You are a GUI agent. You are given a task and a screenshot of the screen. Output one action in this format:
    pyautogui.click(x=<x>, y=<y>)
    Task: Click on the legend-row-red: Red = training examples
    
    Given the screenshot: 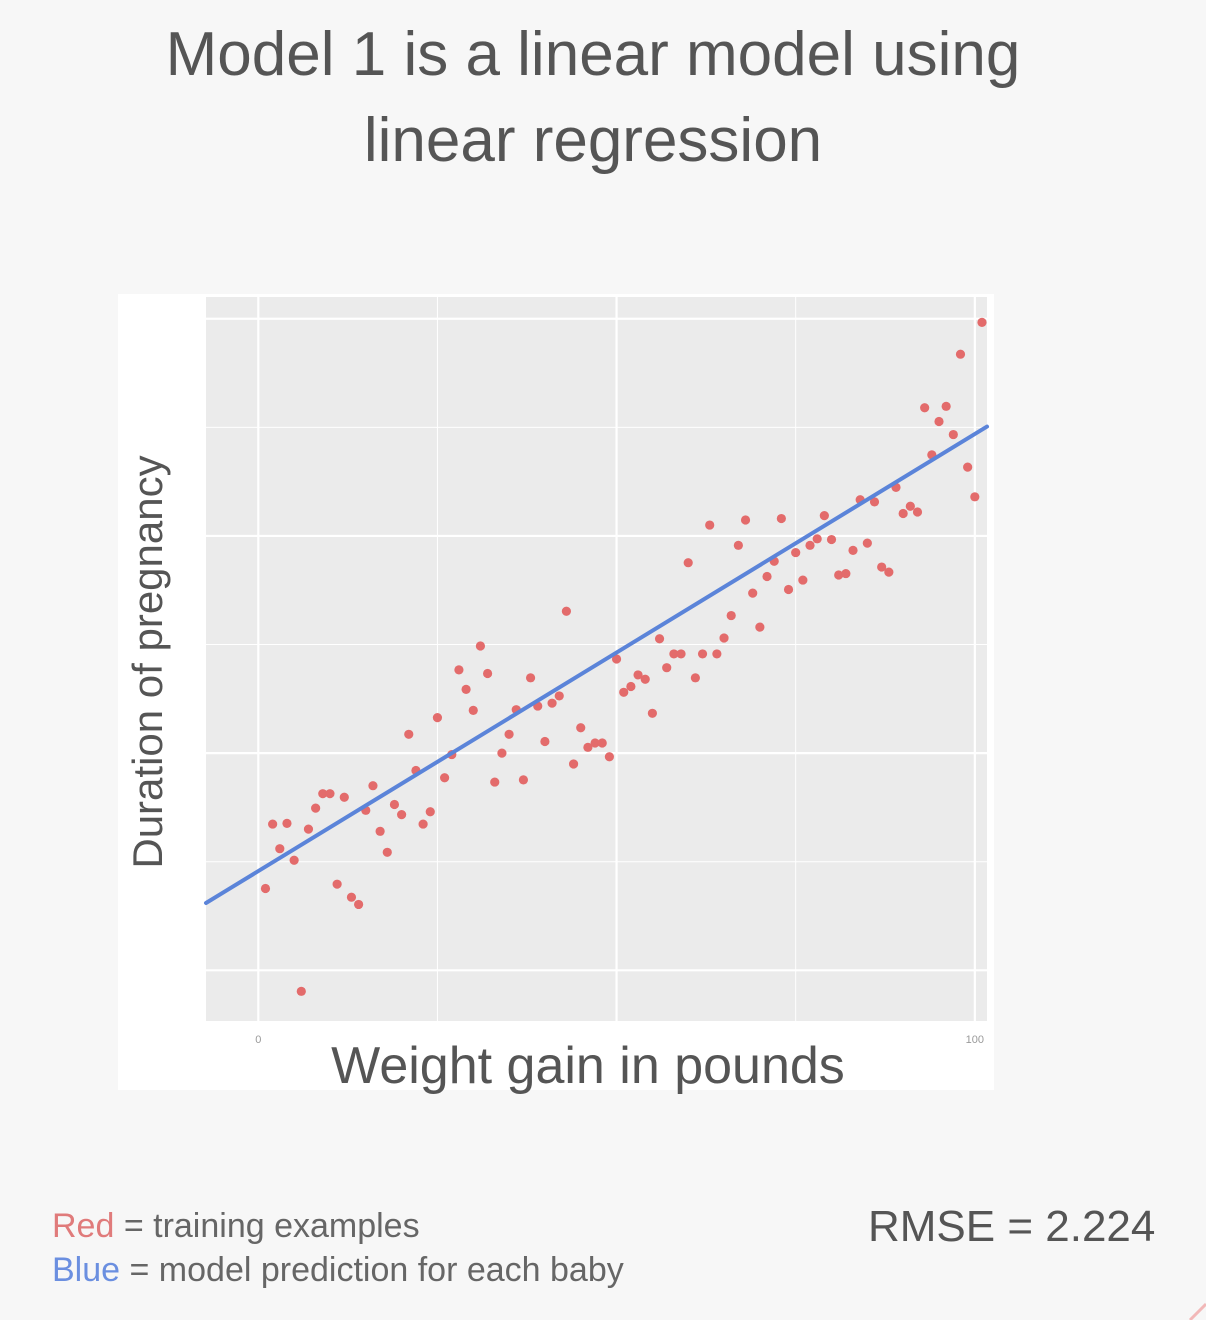 What is the action you would take?
    pyautogui.click(x=338, y=1226)
    